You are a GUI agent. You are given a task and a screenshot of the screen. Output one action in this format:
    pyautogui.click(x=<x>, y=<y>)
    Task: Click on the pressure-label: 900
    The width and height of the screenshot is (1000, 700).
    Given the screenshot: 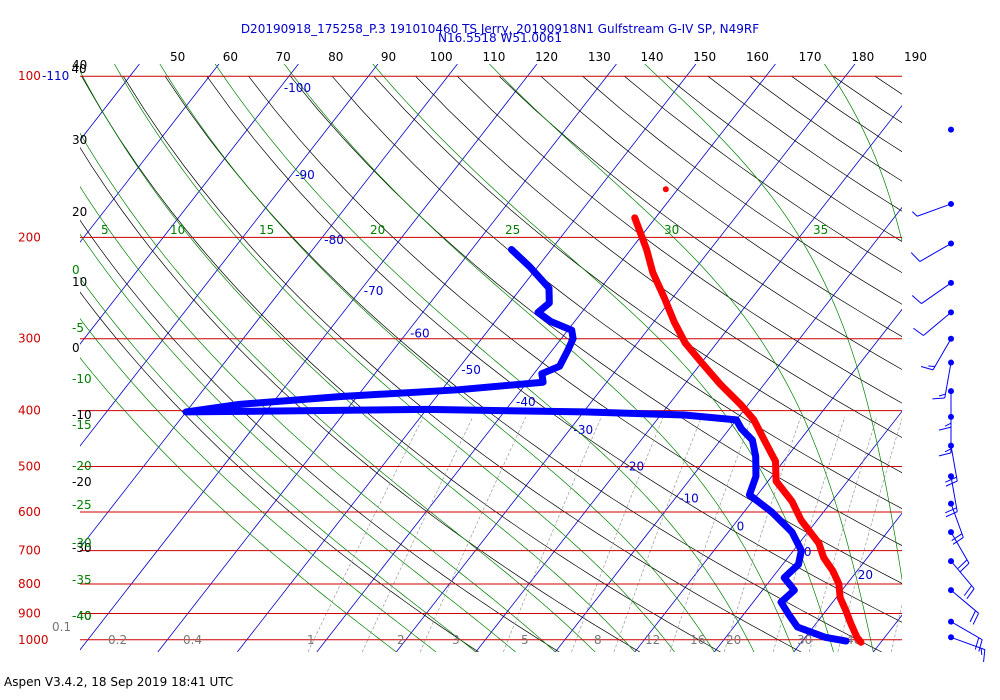 What is the action you would take?
    pyautogui.click(x=29, y=613)
    